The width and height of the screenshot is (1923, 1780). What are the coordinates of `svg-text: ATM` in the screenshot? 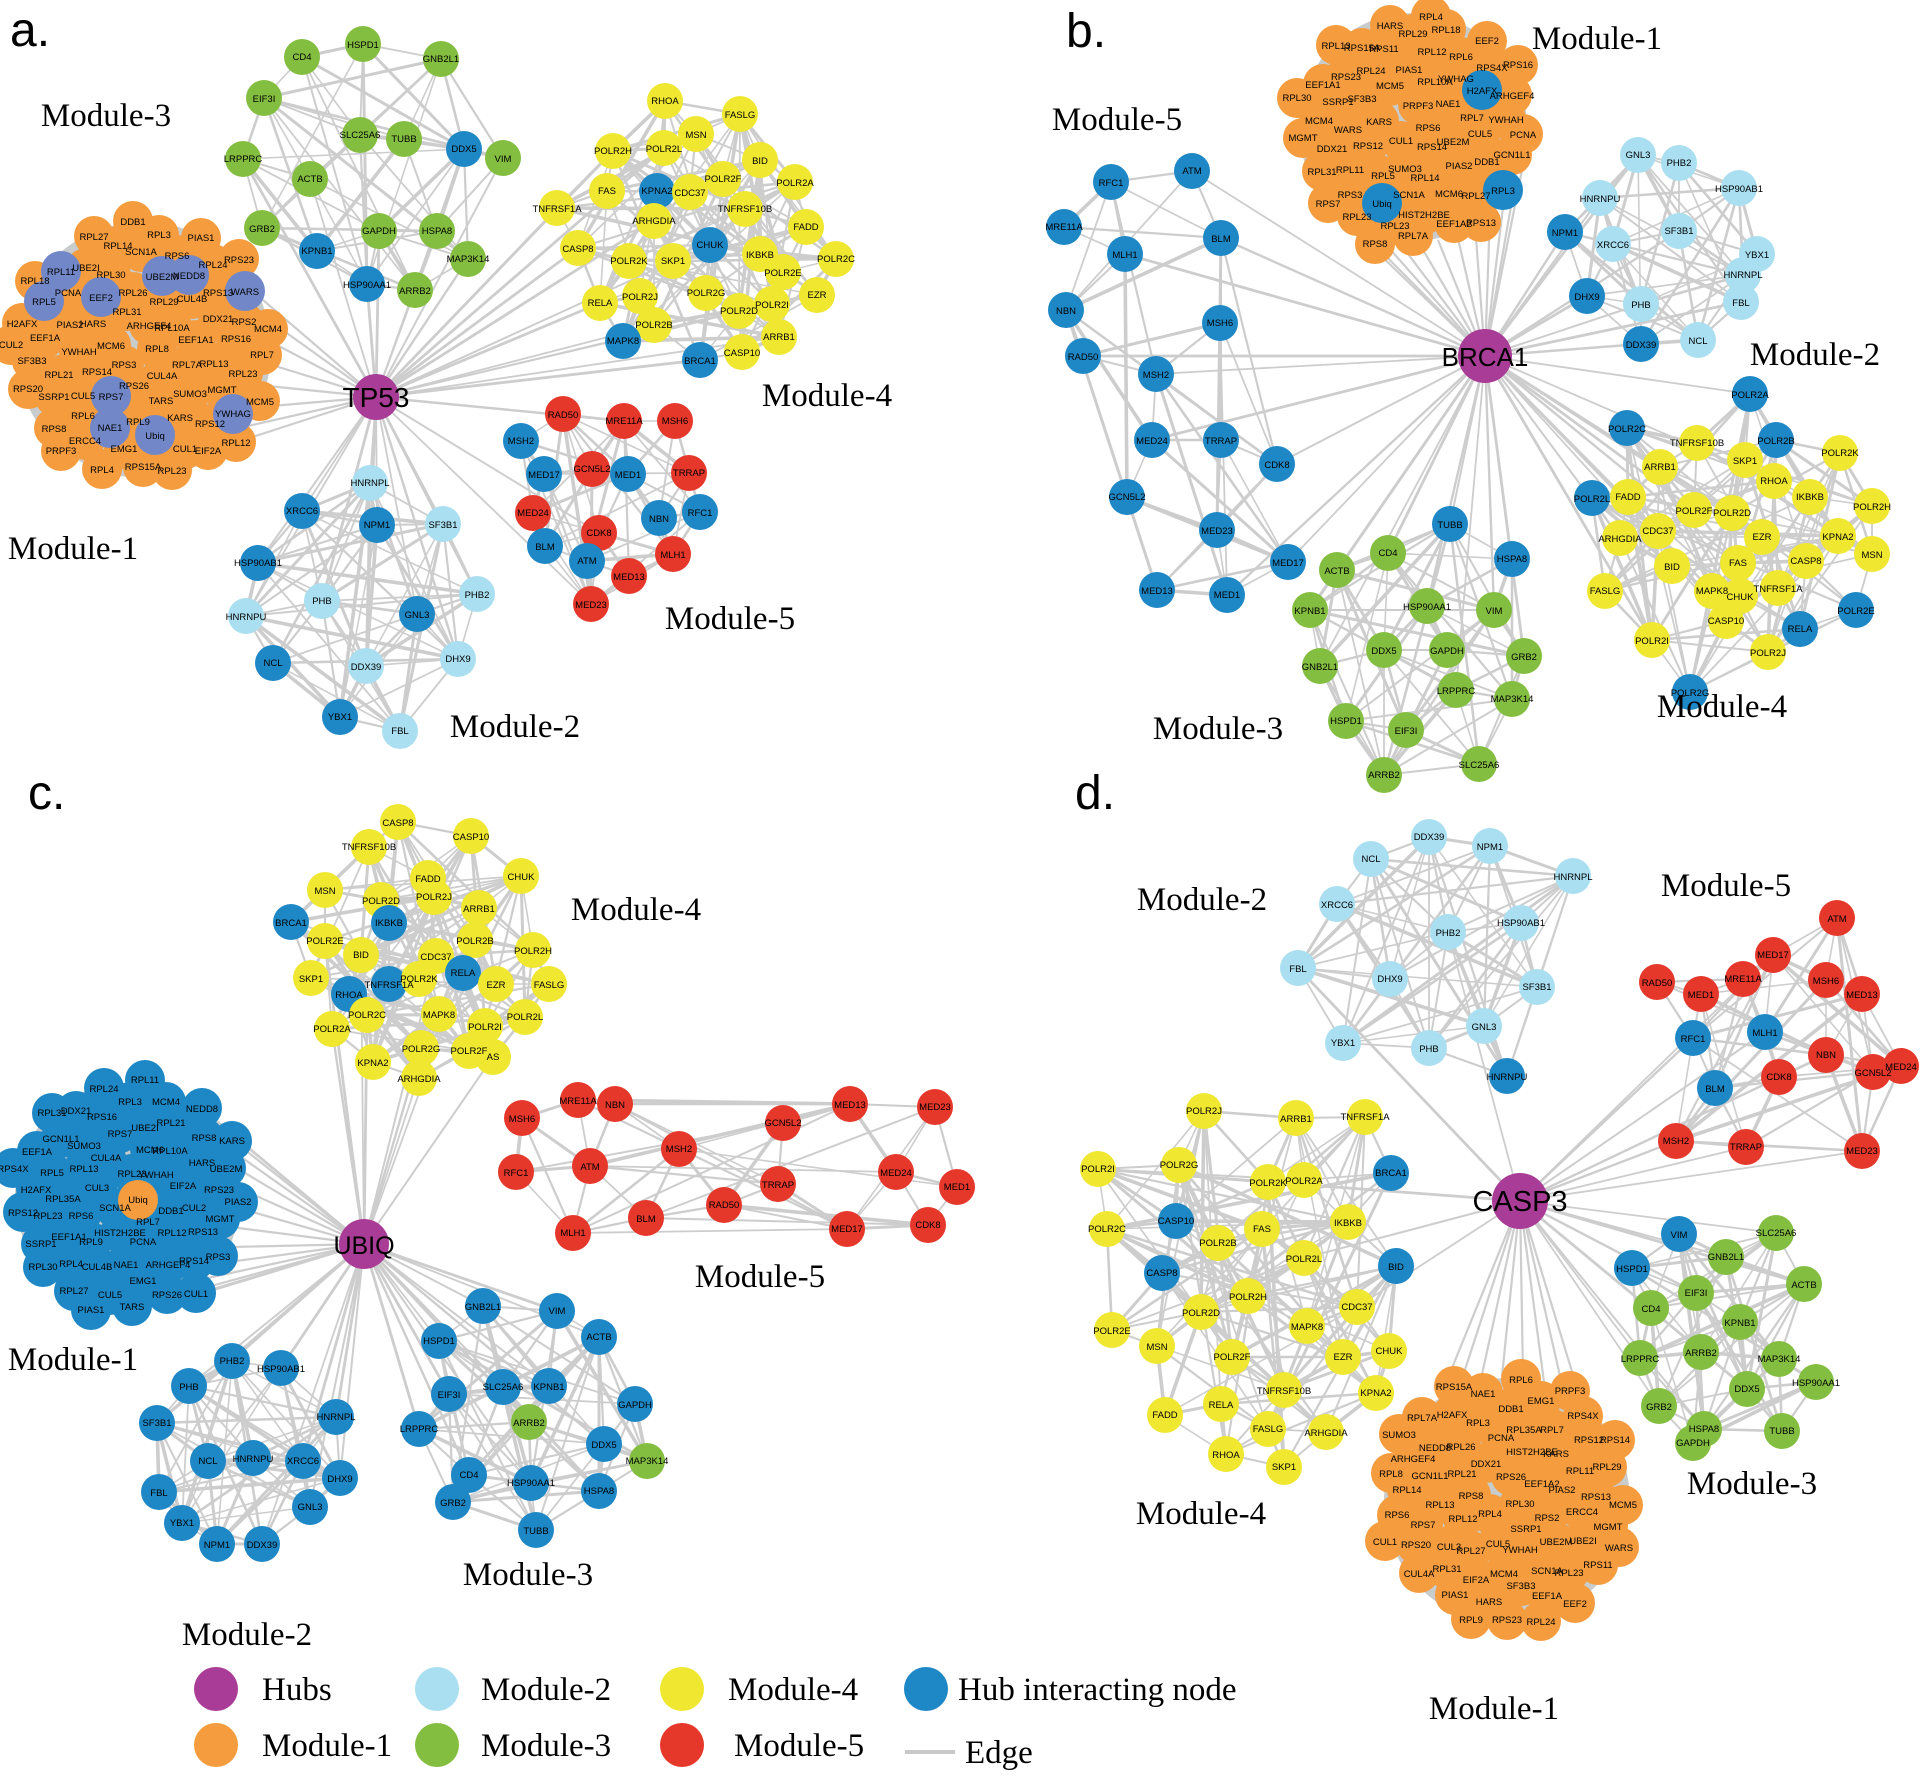 It's located at (589, 1167).